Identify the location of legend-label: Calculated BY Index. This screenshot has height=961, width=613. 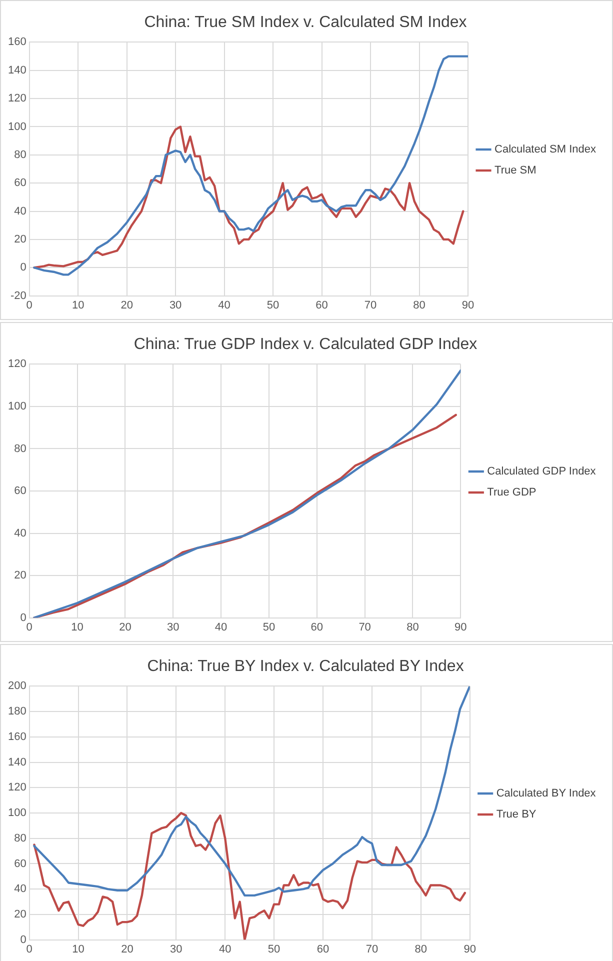
(546, 794).